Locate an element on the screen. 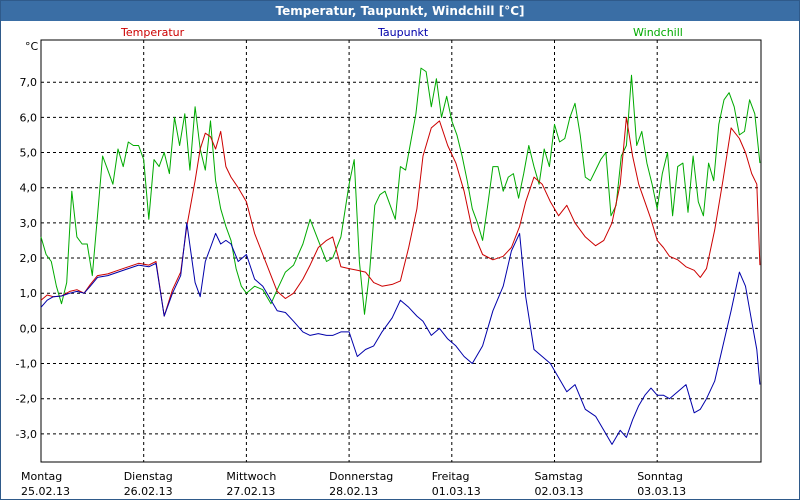  x-tick-day: Donnerstag is located at coordinates (361, 476).